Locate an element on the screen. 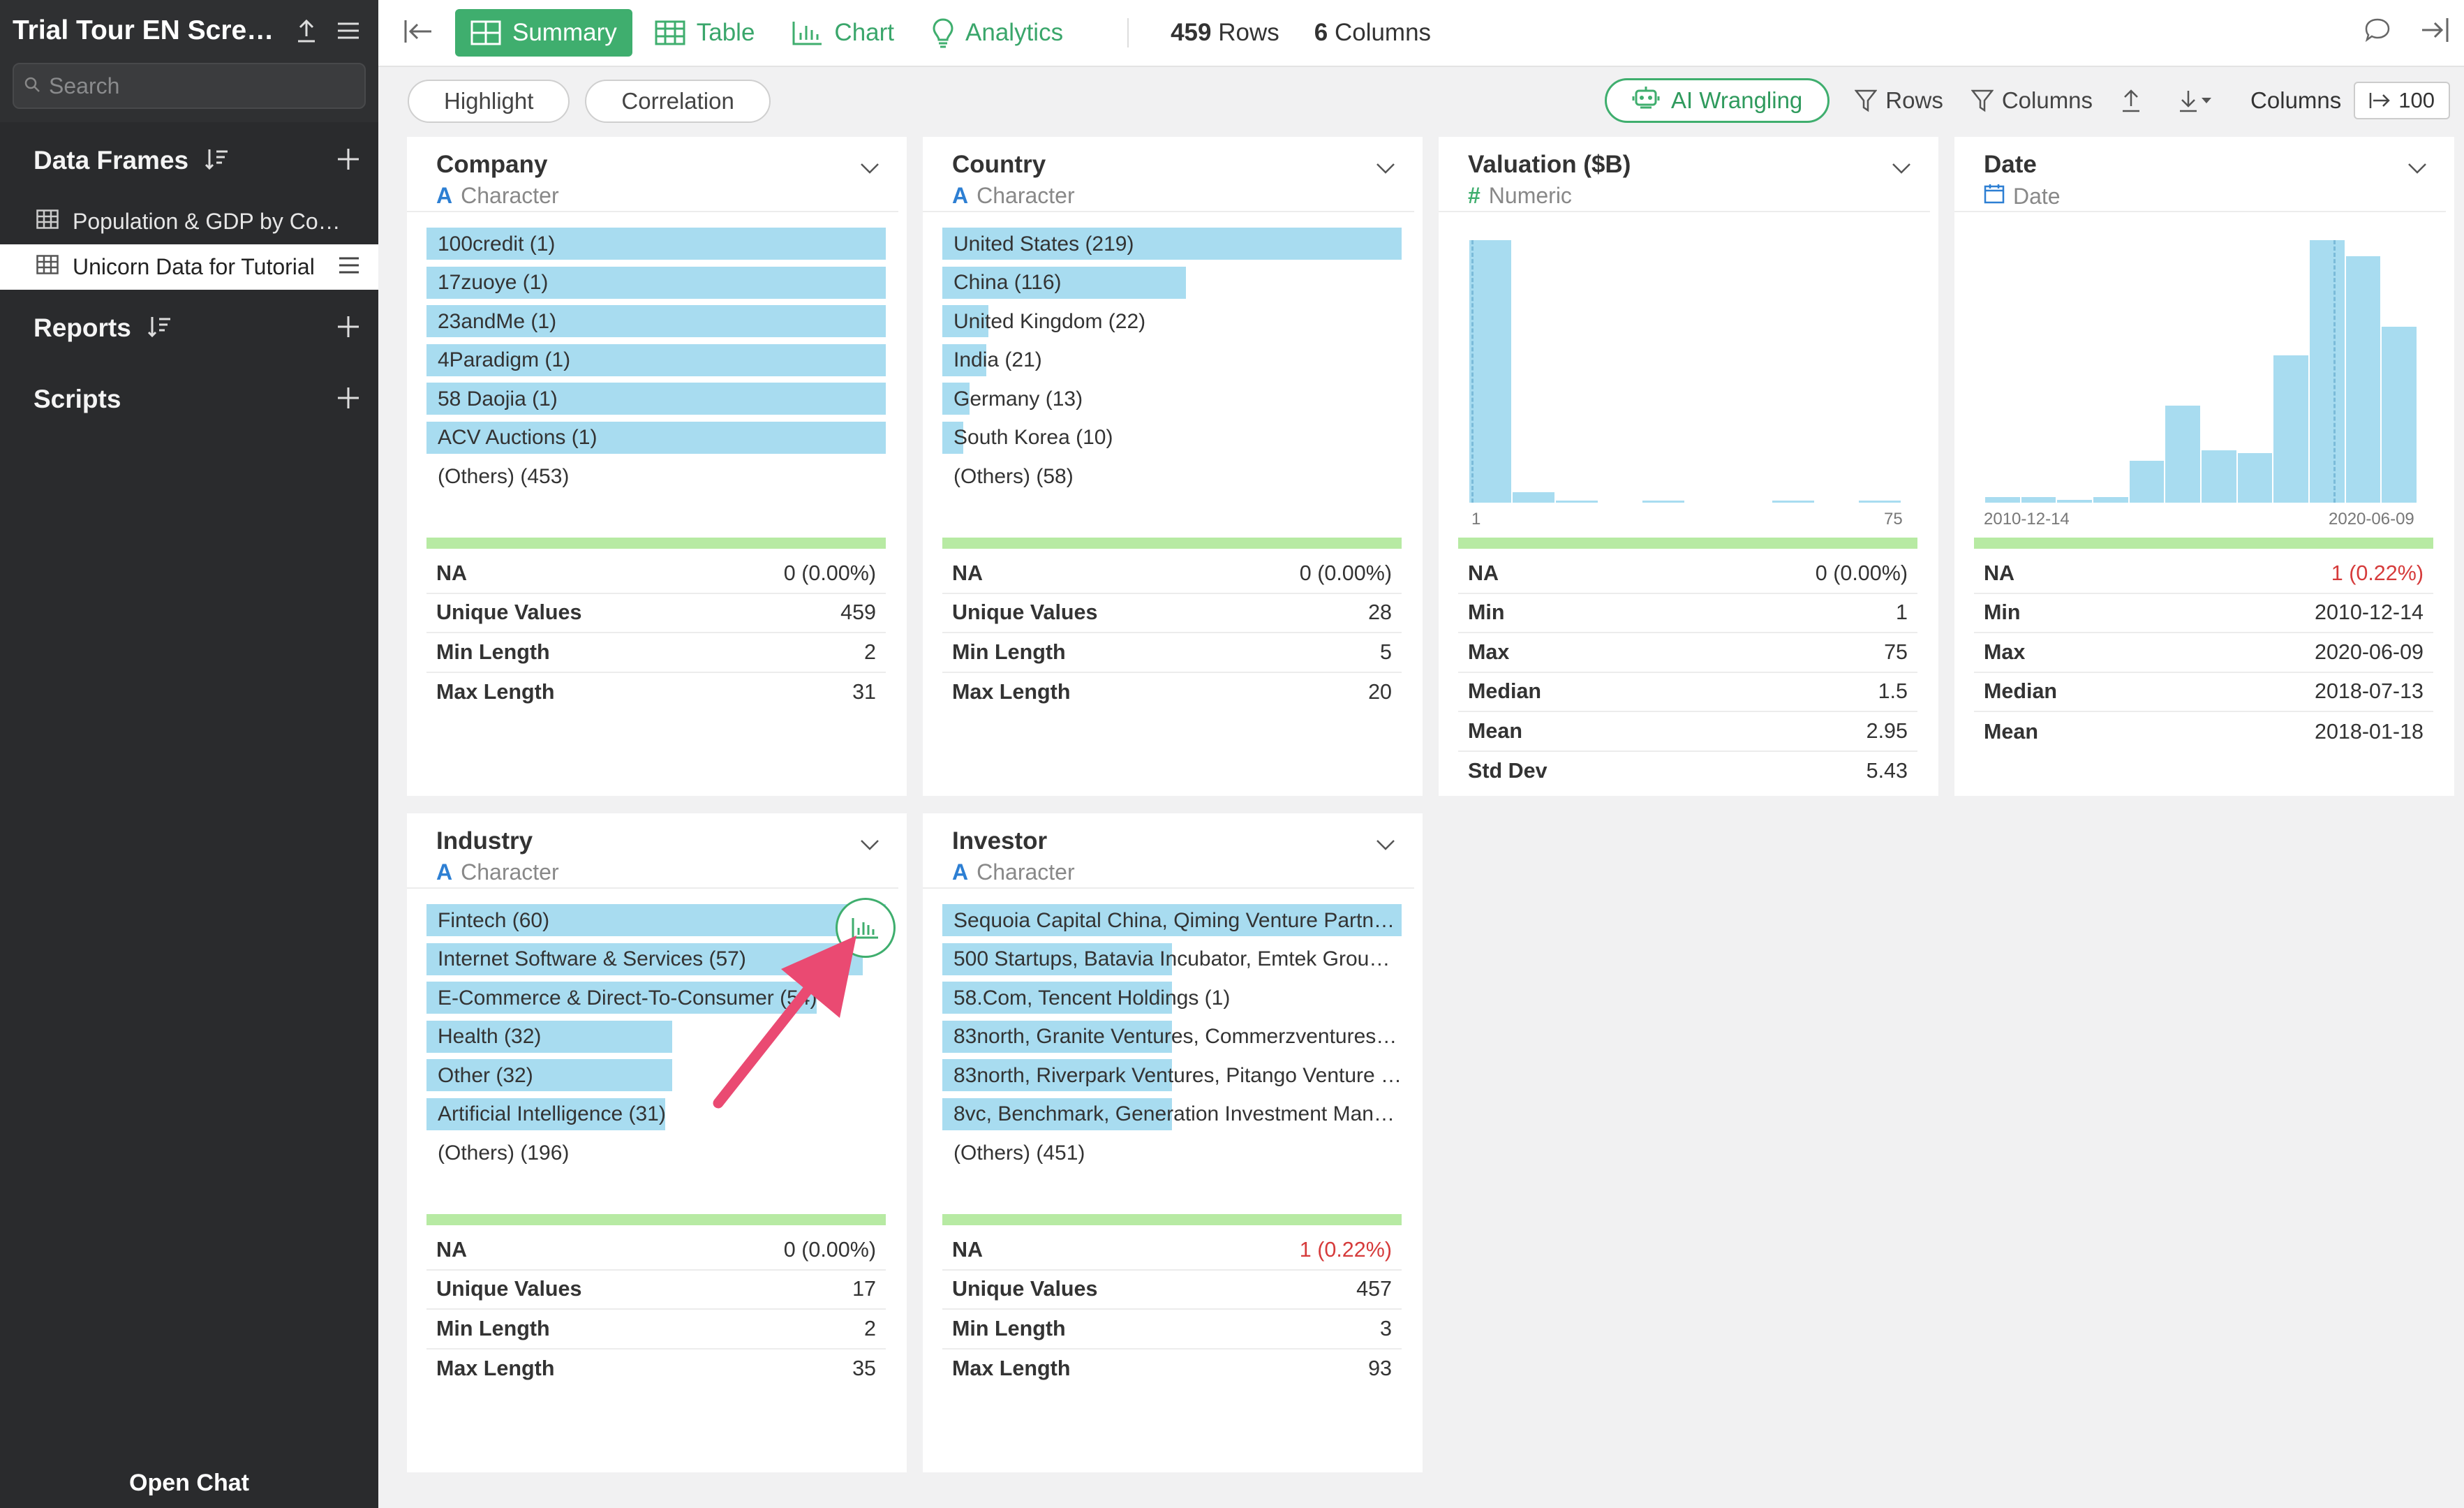  collapse-sidebar-icon is located at coordinates (418, 33).